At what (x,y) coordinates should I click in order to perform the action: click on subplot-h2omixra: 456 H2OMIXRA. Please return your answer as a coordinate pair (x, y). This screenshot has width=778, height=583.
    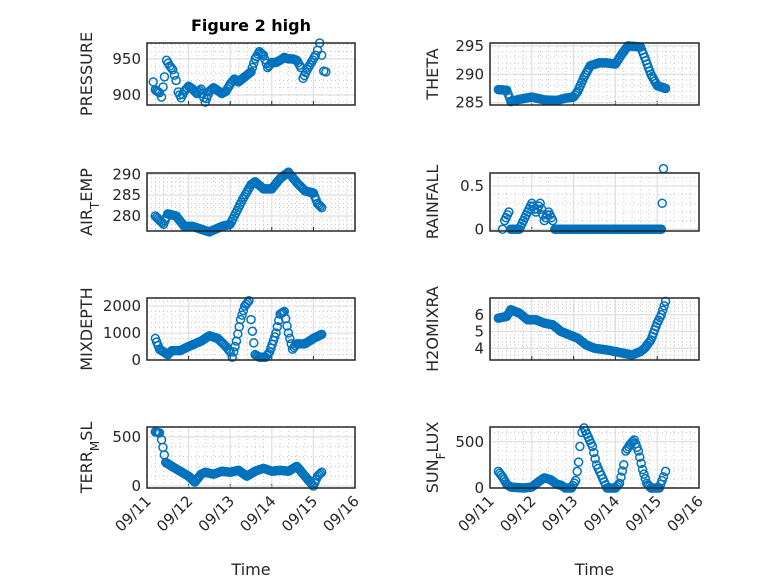
    Looking at the image, I should click on (561, 329).